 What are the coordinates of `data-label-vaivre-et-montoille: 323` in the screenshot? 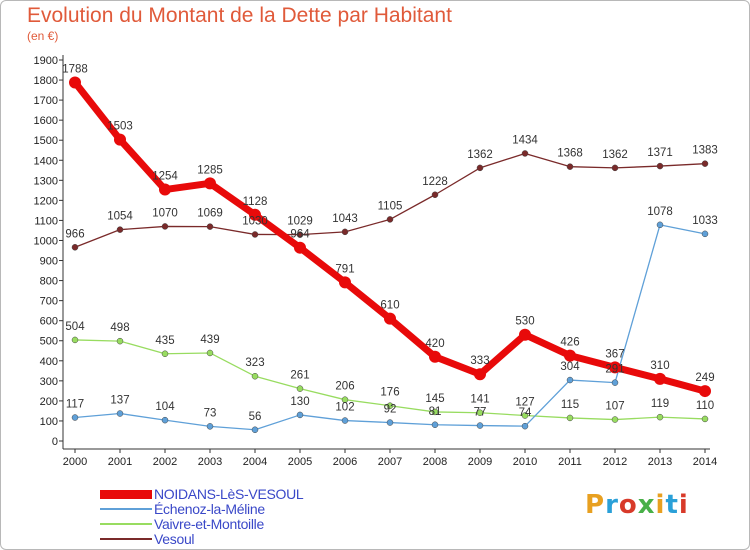 It's located at (254, 363).